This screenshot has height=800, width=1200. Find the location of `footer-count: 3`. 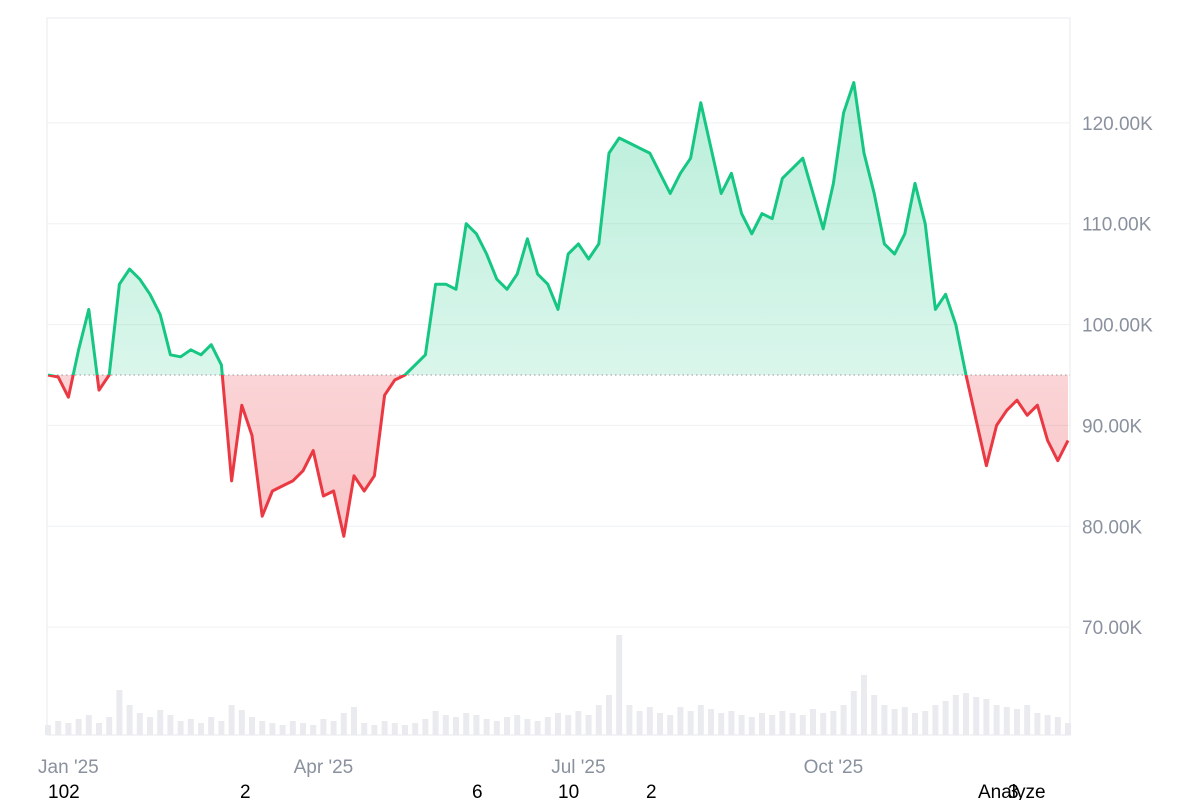

footer-count: 3 is located at coordinates (1013, 791).